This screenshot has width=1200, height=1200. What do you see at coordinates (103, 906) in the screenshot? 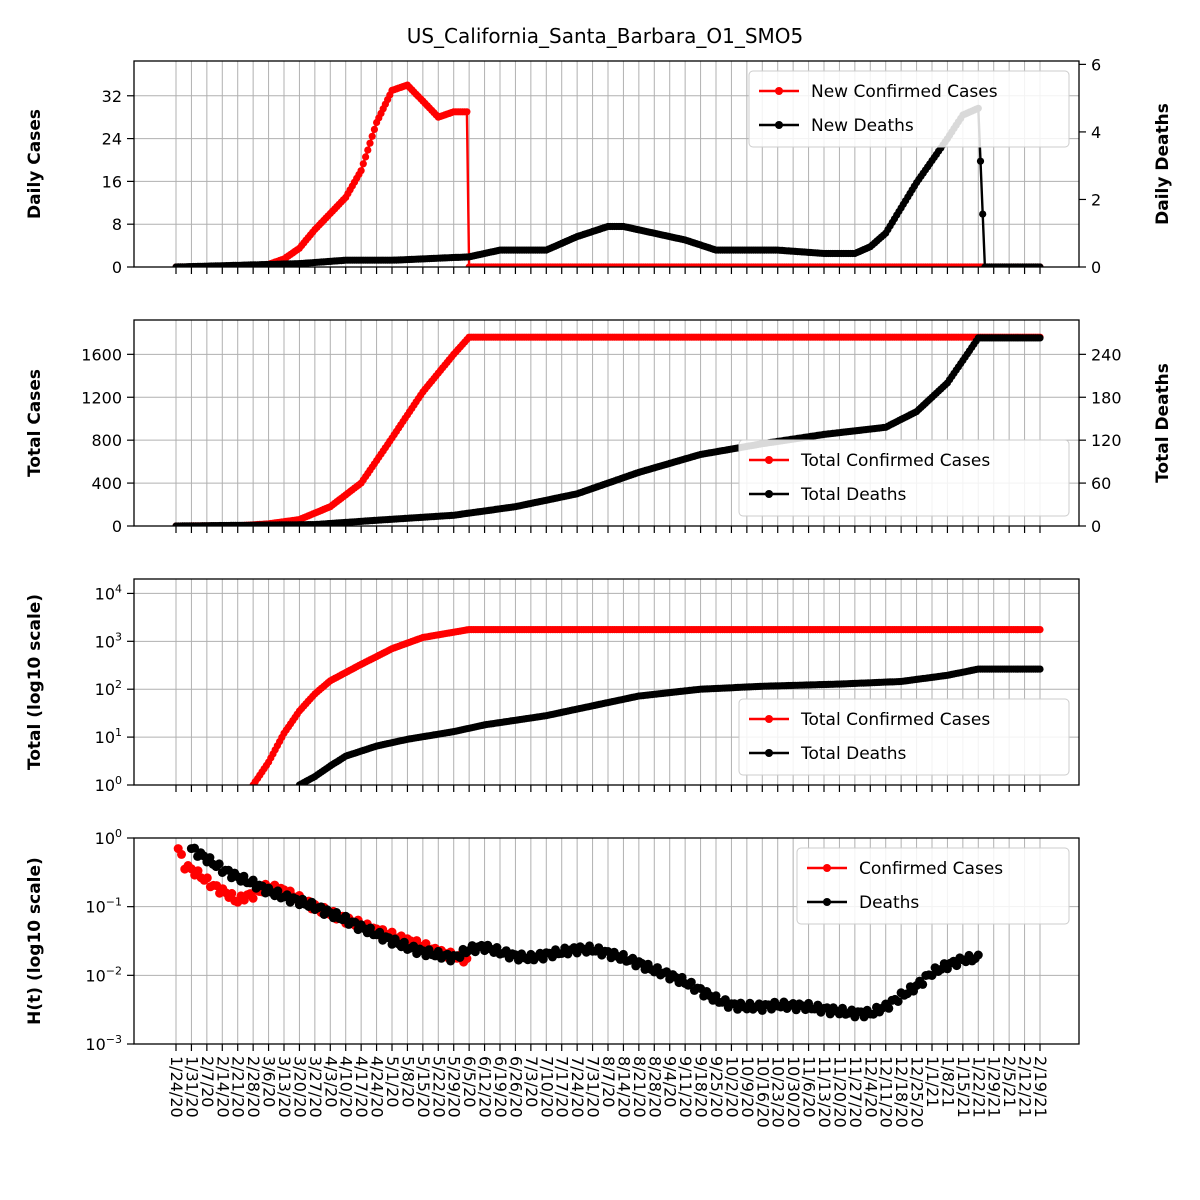
I see `y-tick-label: 10−1` at bounding box center [103, 906].